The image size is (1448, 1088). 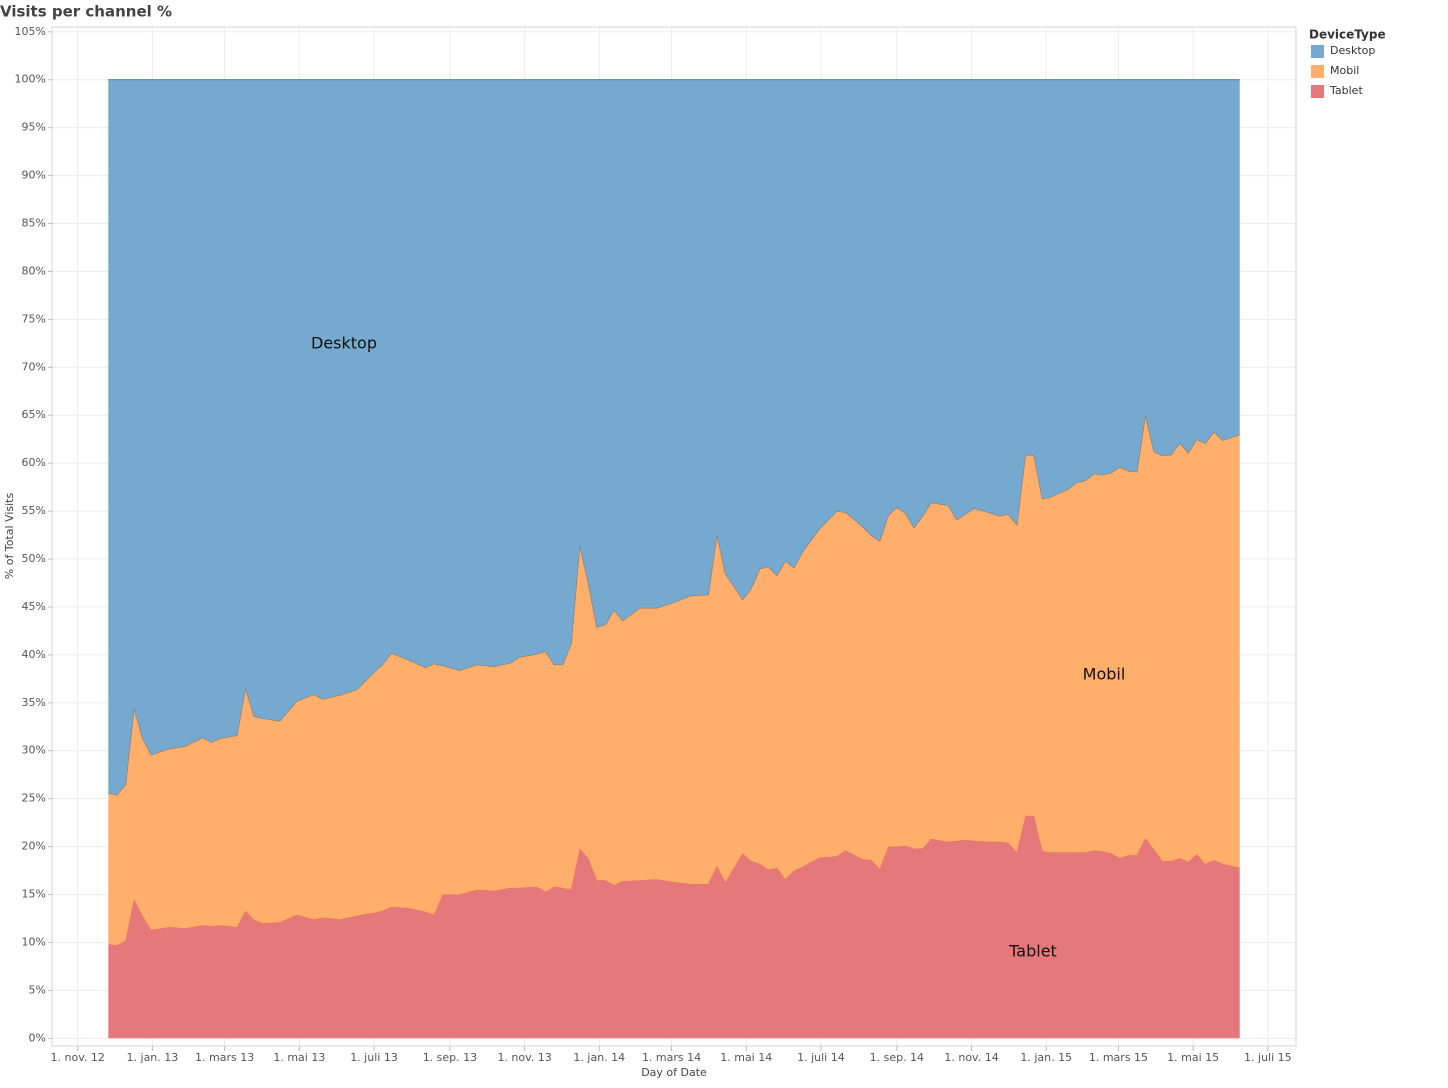 What do you see at coordinates (1347, 35) in the screenshot?
I see `legend-title: DeviceType` at bounding box center [1347, 35].